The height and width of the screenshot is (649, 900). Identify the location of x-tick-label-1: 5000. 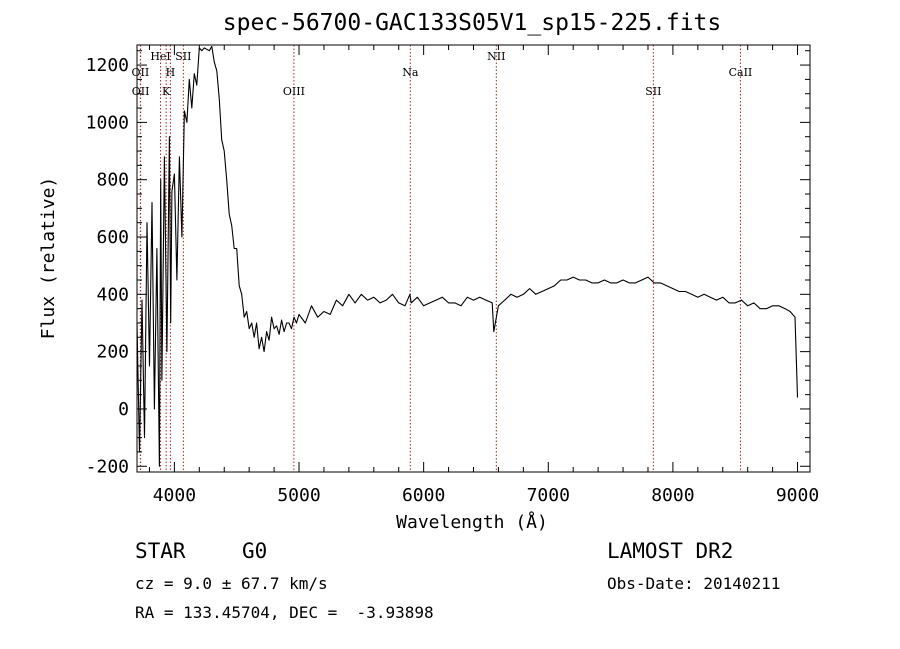
(298, 495).